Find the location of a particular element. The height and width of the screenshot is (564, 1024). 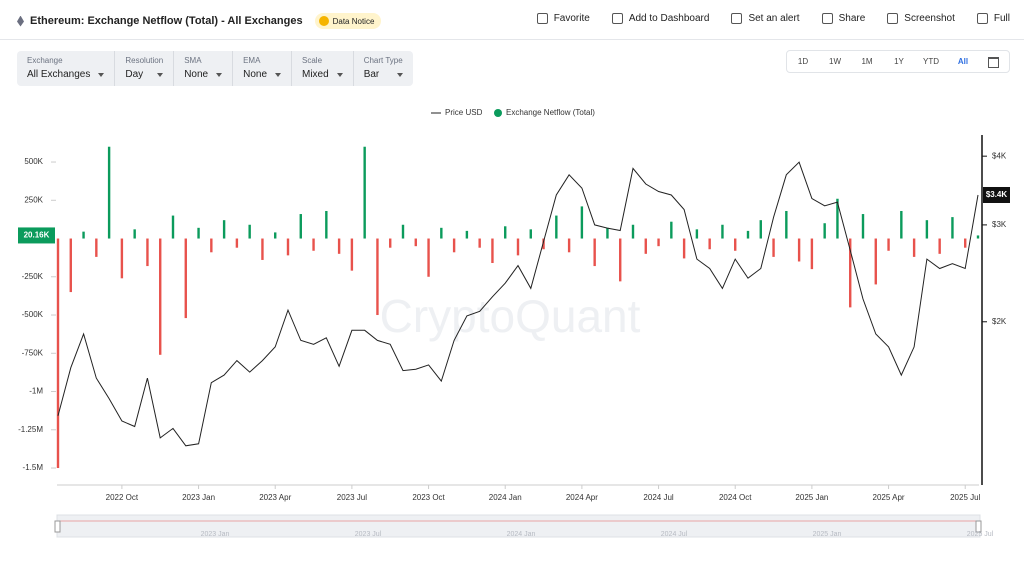

range-button: All is located at coordinates (963, 61).